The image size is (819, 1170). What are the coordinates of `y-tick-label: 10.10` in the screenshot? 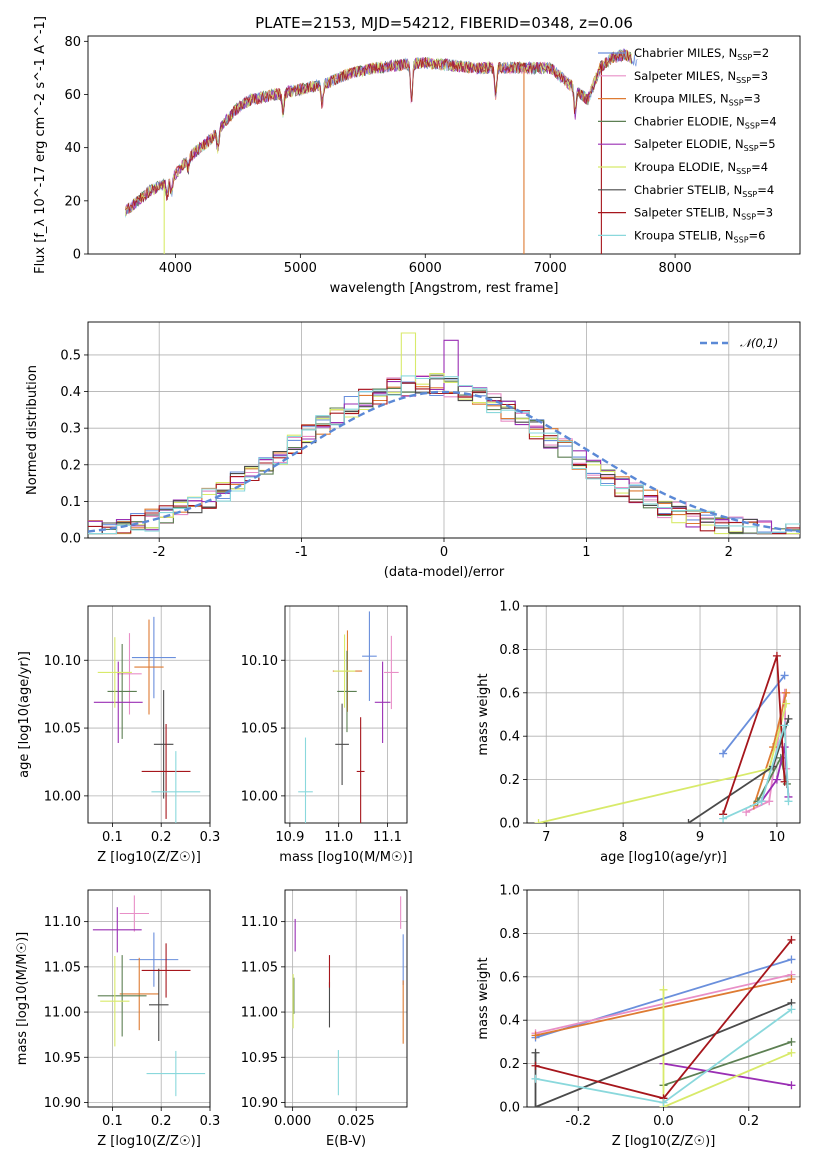 It's located at (259, 661).